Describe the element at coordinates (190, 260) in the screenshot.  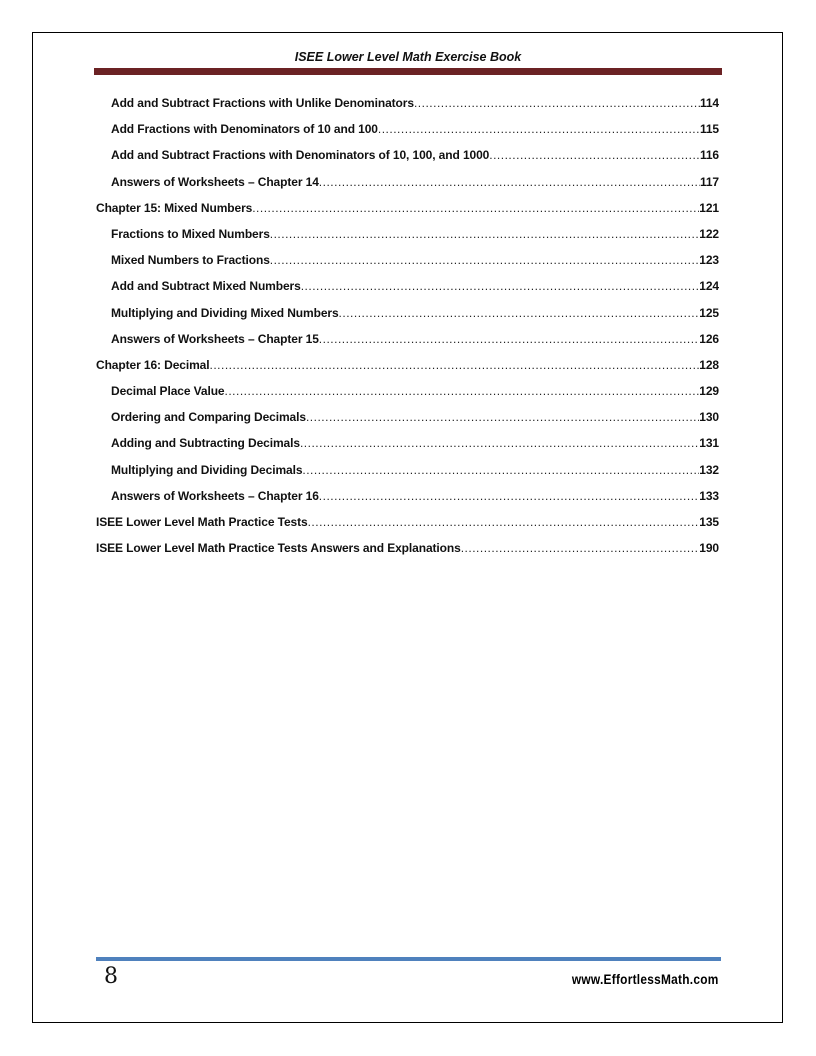
I see `toc-entry-title: Mixed Numbers to Fractions` at that location.